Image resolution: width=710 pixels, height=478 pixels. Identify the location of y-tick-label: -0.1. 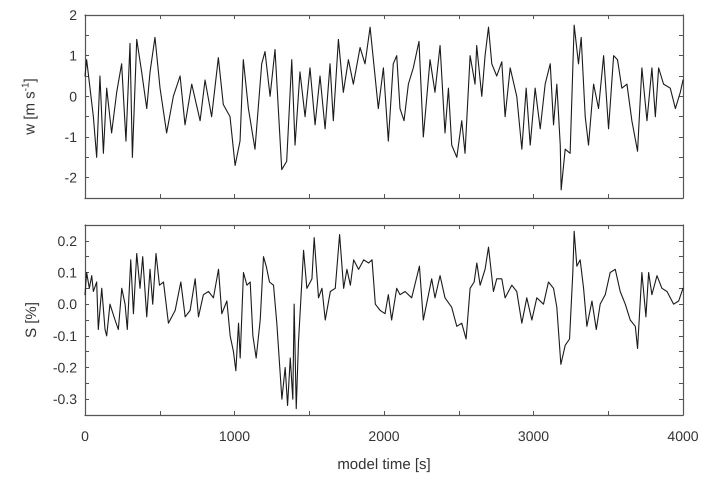
(65, 336).